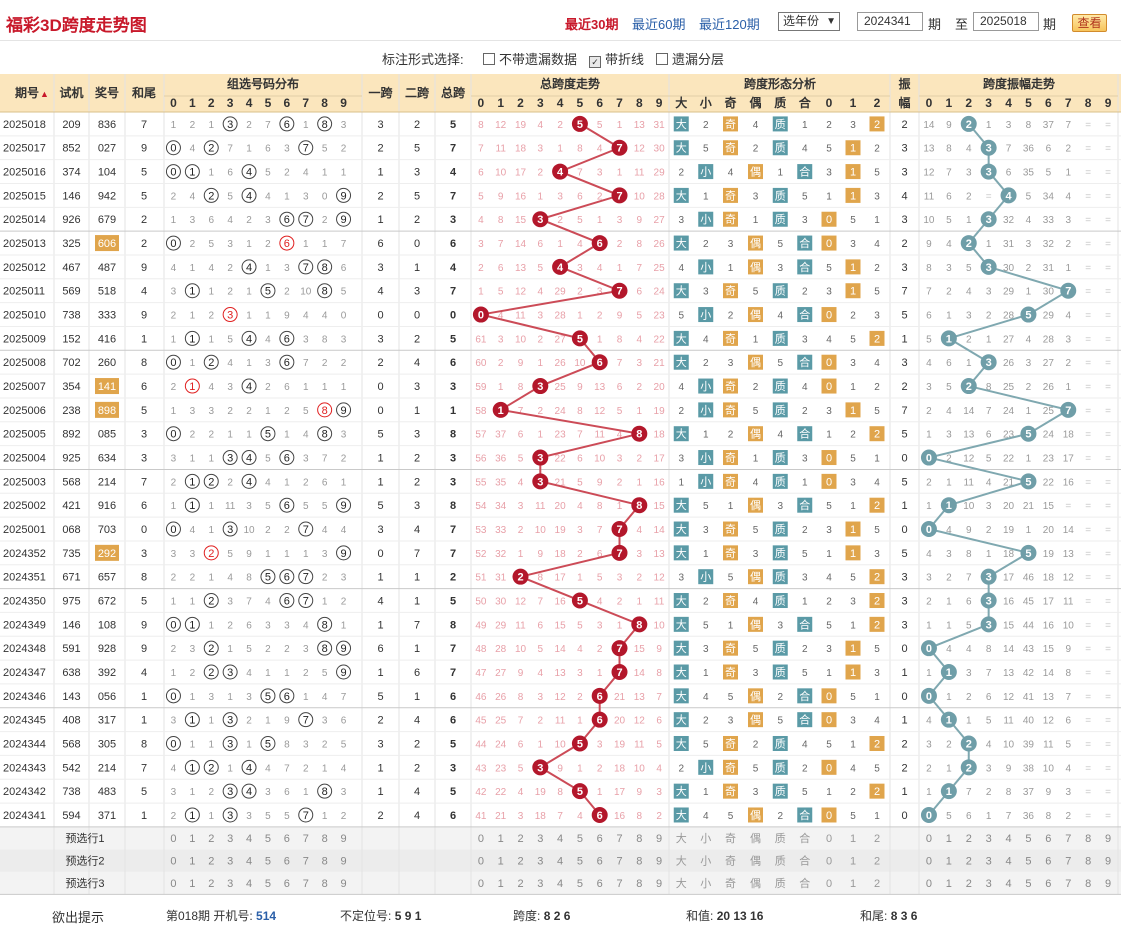 The height and width of the screenshot is (928, 1121). Describe the element at coordinates (453, 316) in the screenshot. I see `row-total-span: 0` at that location.